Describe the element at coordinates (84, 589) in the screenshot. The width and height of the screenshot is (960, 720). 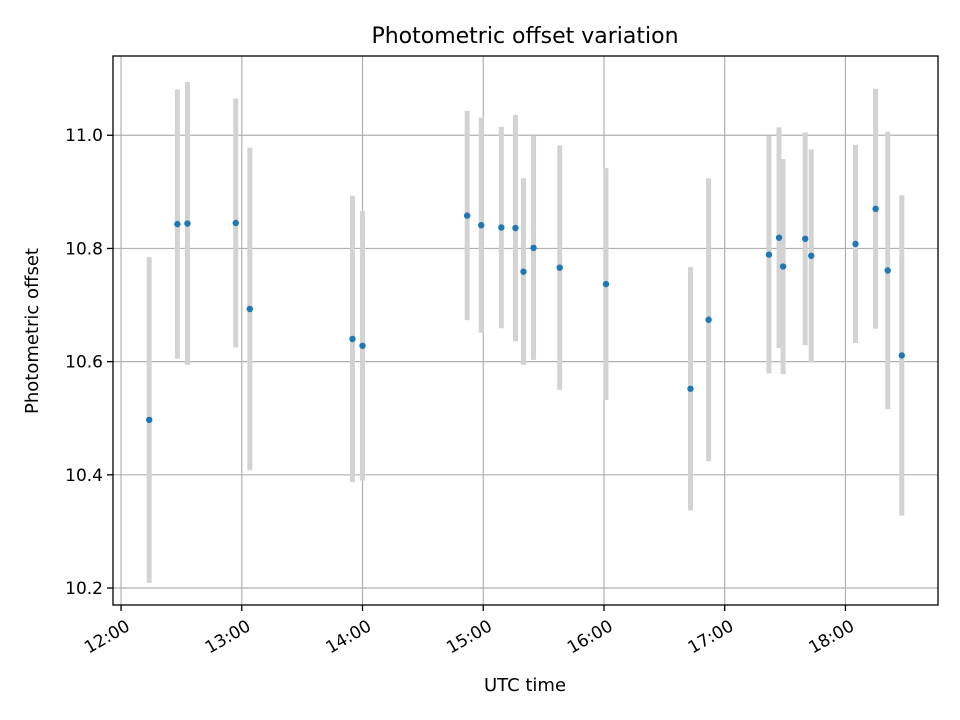
I see `y-tick-label: 10.2` at that location.